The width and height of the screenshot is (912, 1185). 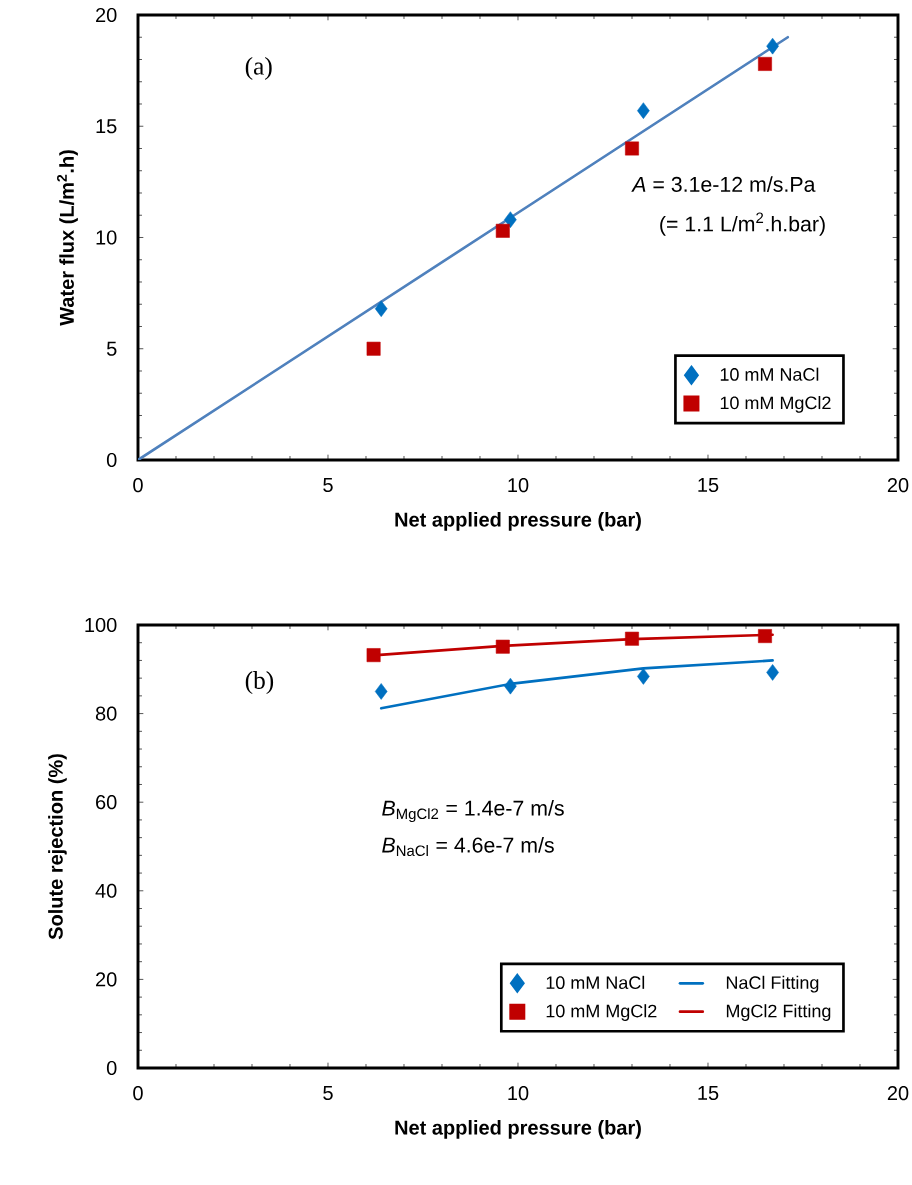 What do you see at coordinates (101, 625) in the screenshot?
I see `y-tick-label: 100` at bounding box center [101, 625].